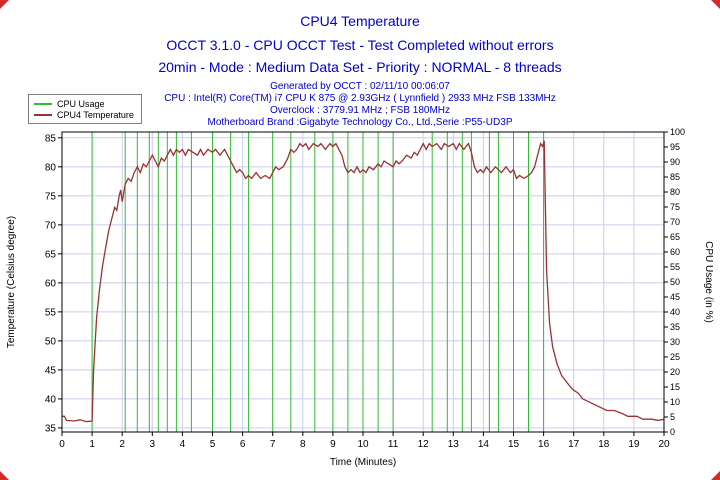  I want to click on svg-text: 8, so click(303, 444).